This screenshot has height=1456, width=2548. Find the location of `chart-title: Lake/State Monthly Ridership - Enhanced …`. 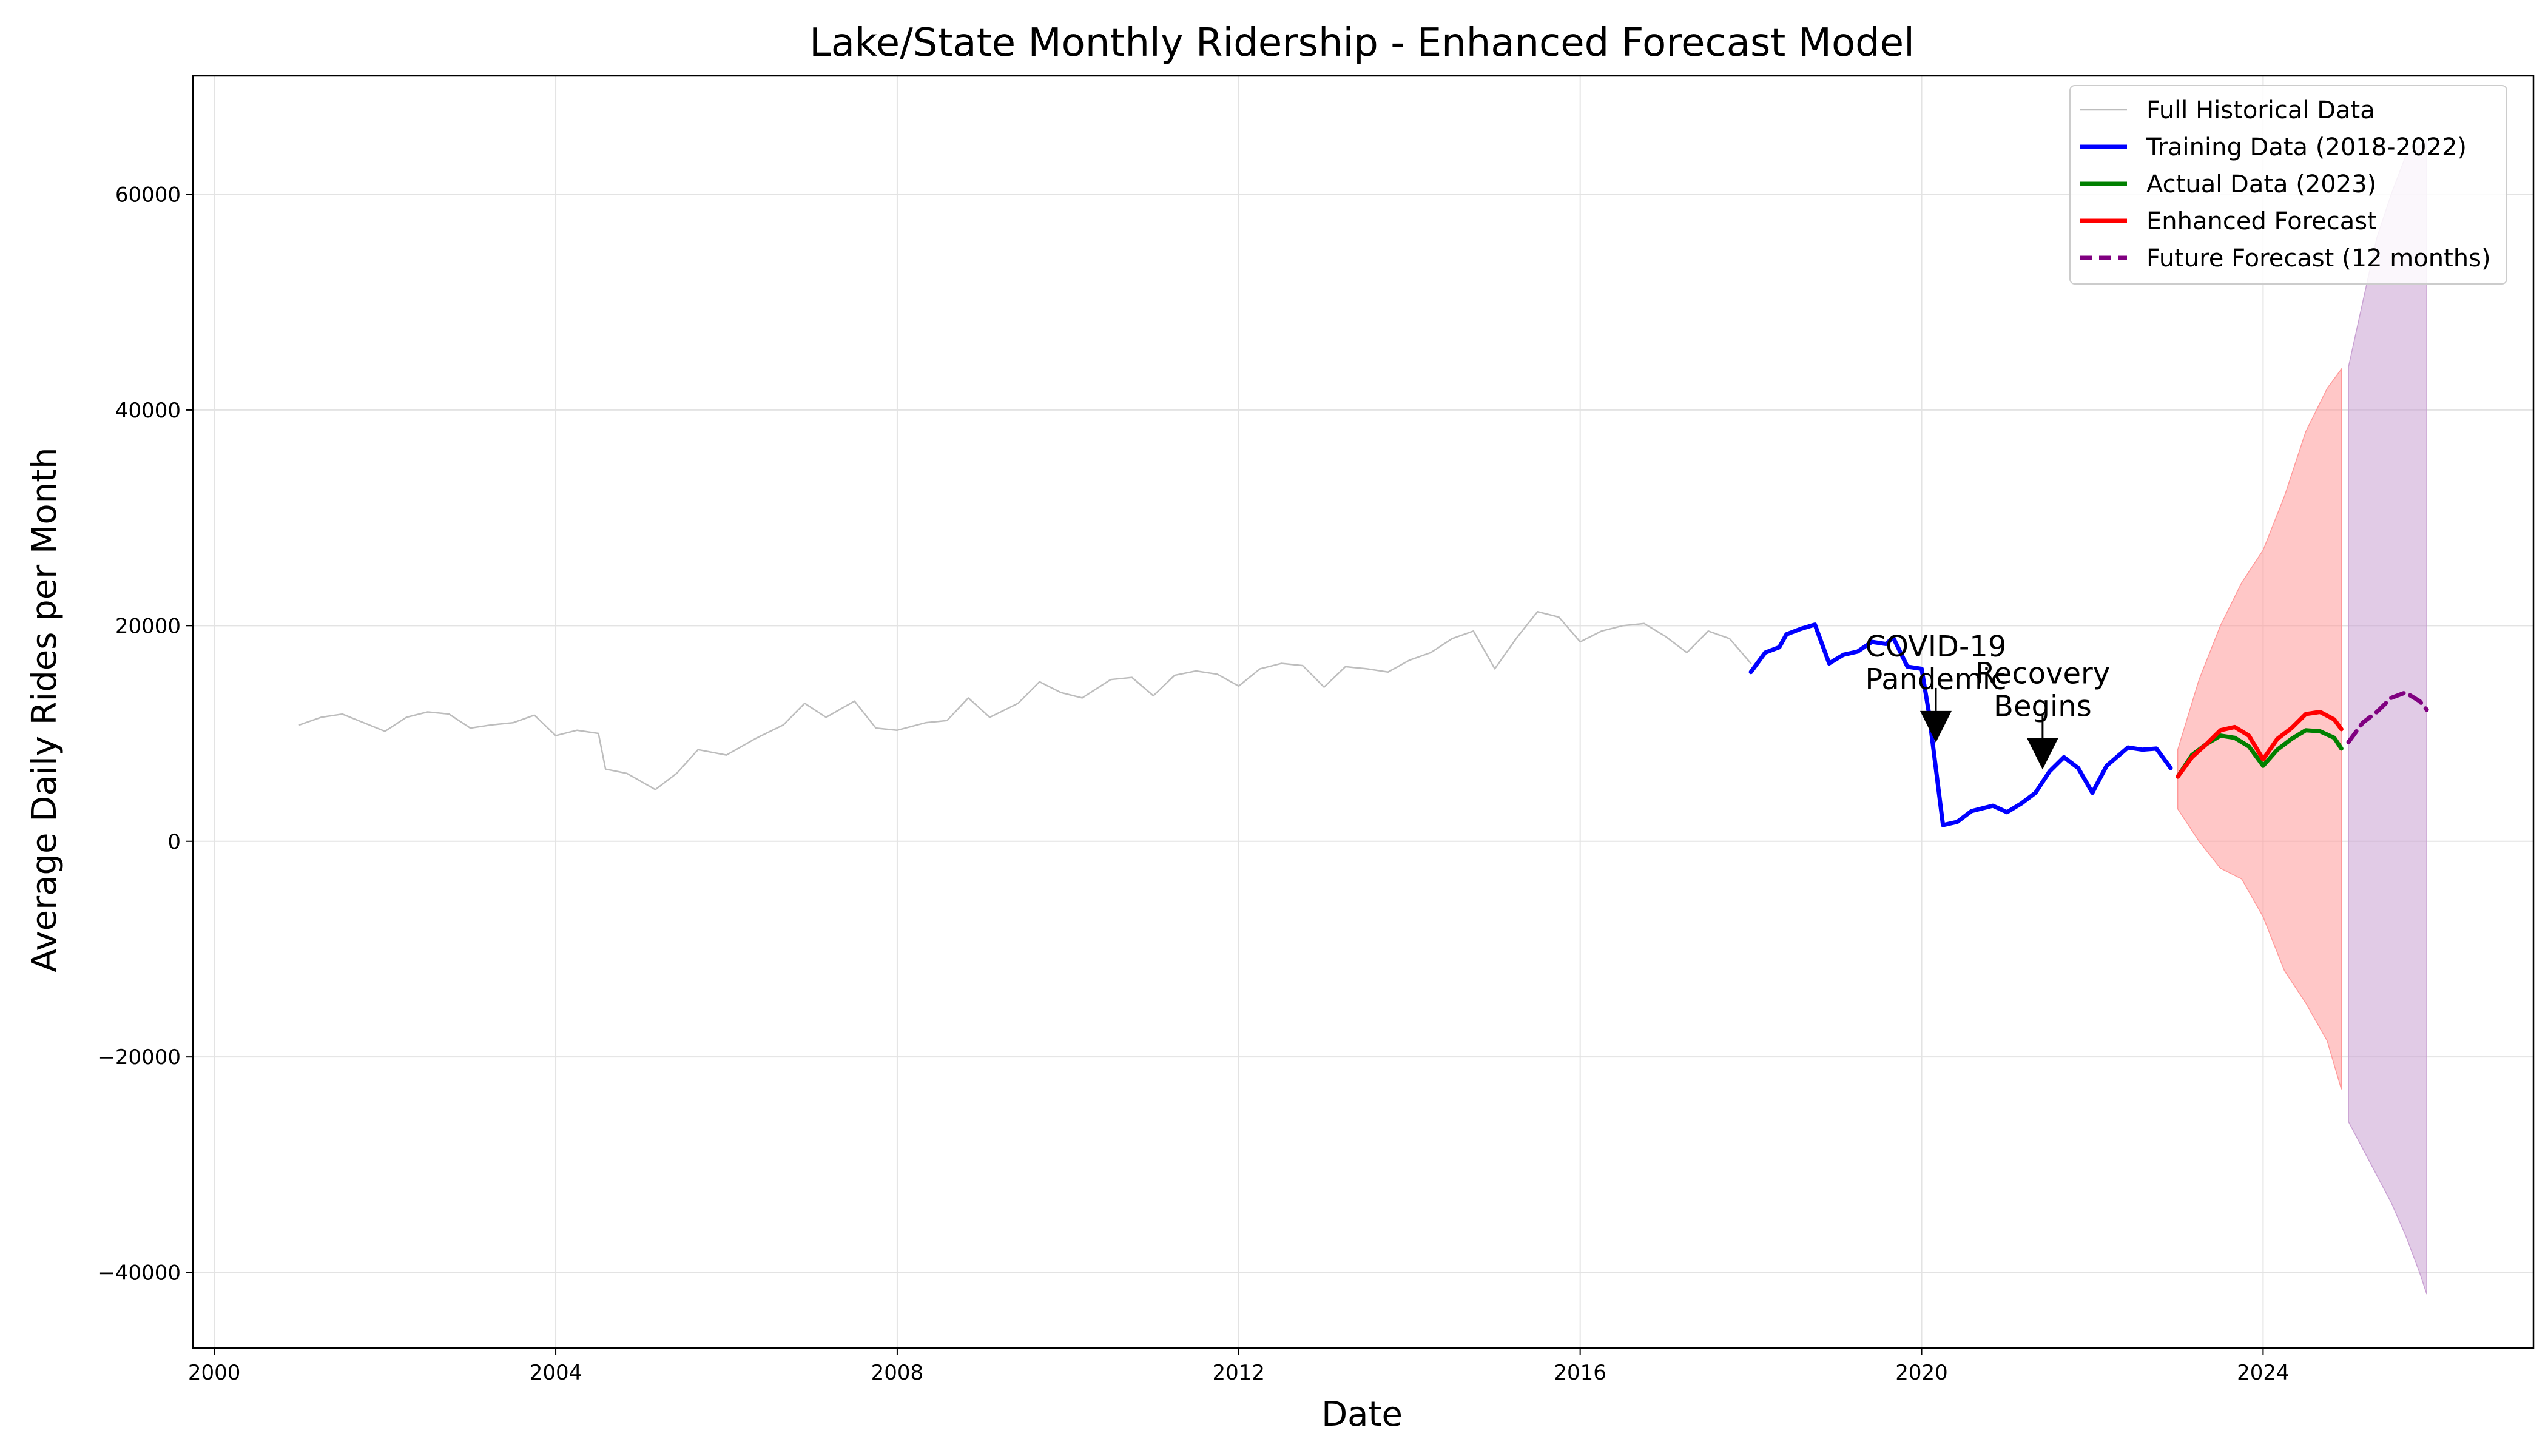

chart-title: Lake/State Monthly Ridership - Enhanced … is located at coordinates (1362, 43).